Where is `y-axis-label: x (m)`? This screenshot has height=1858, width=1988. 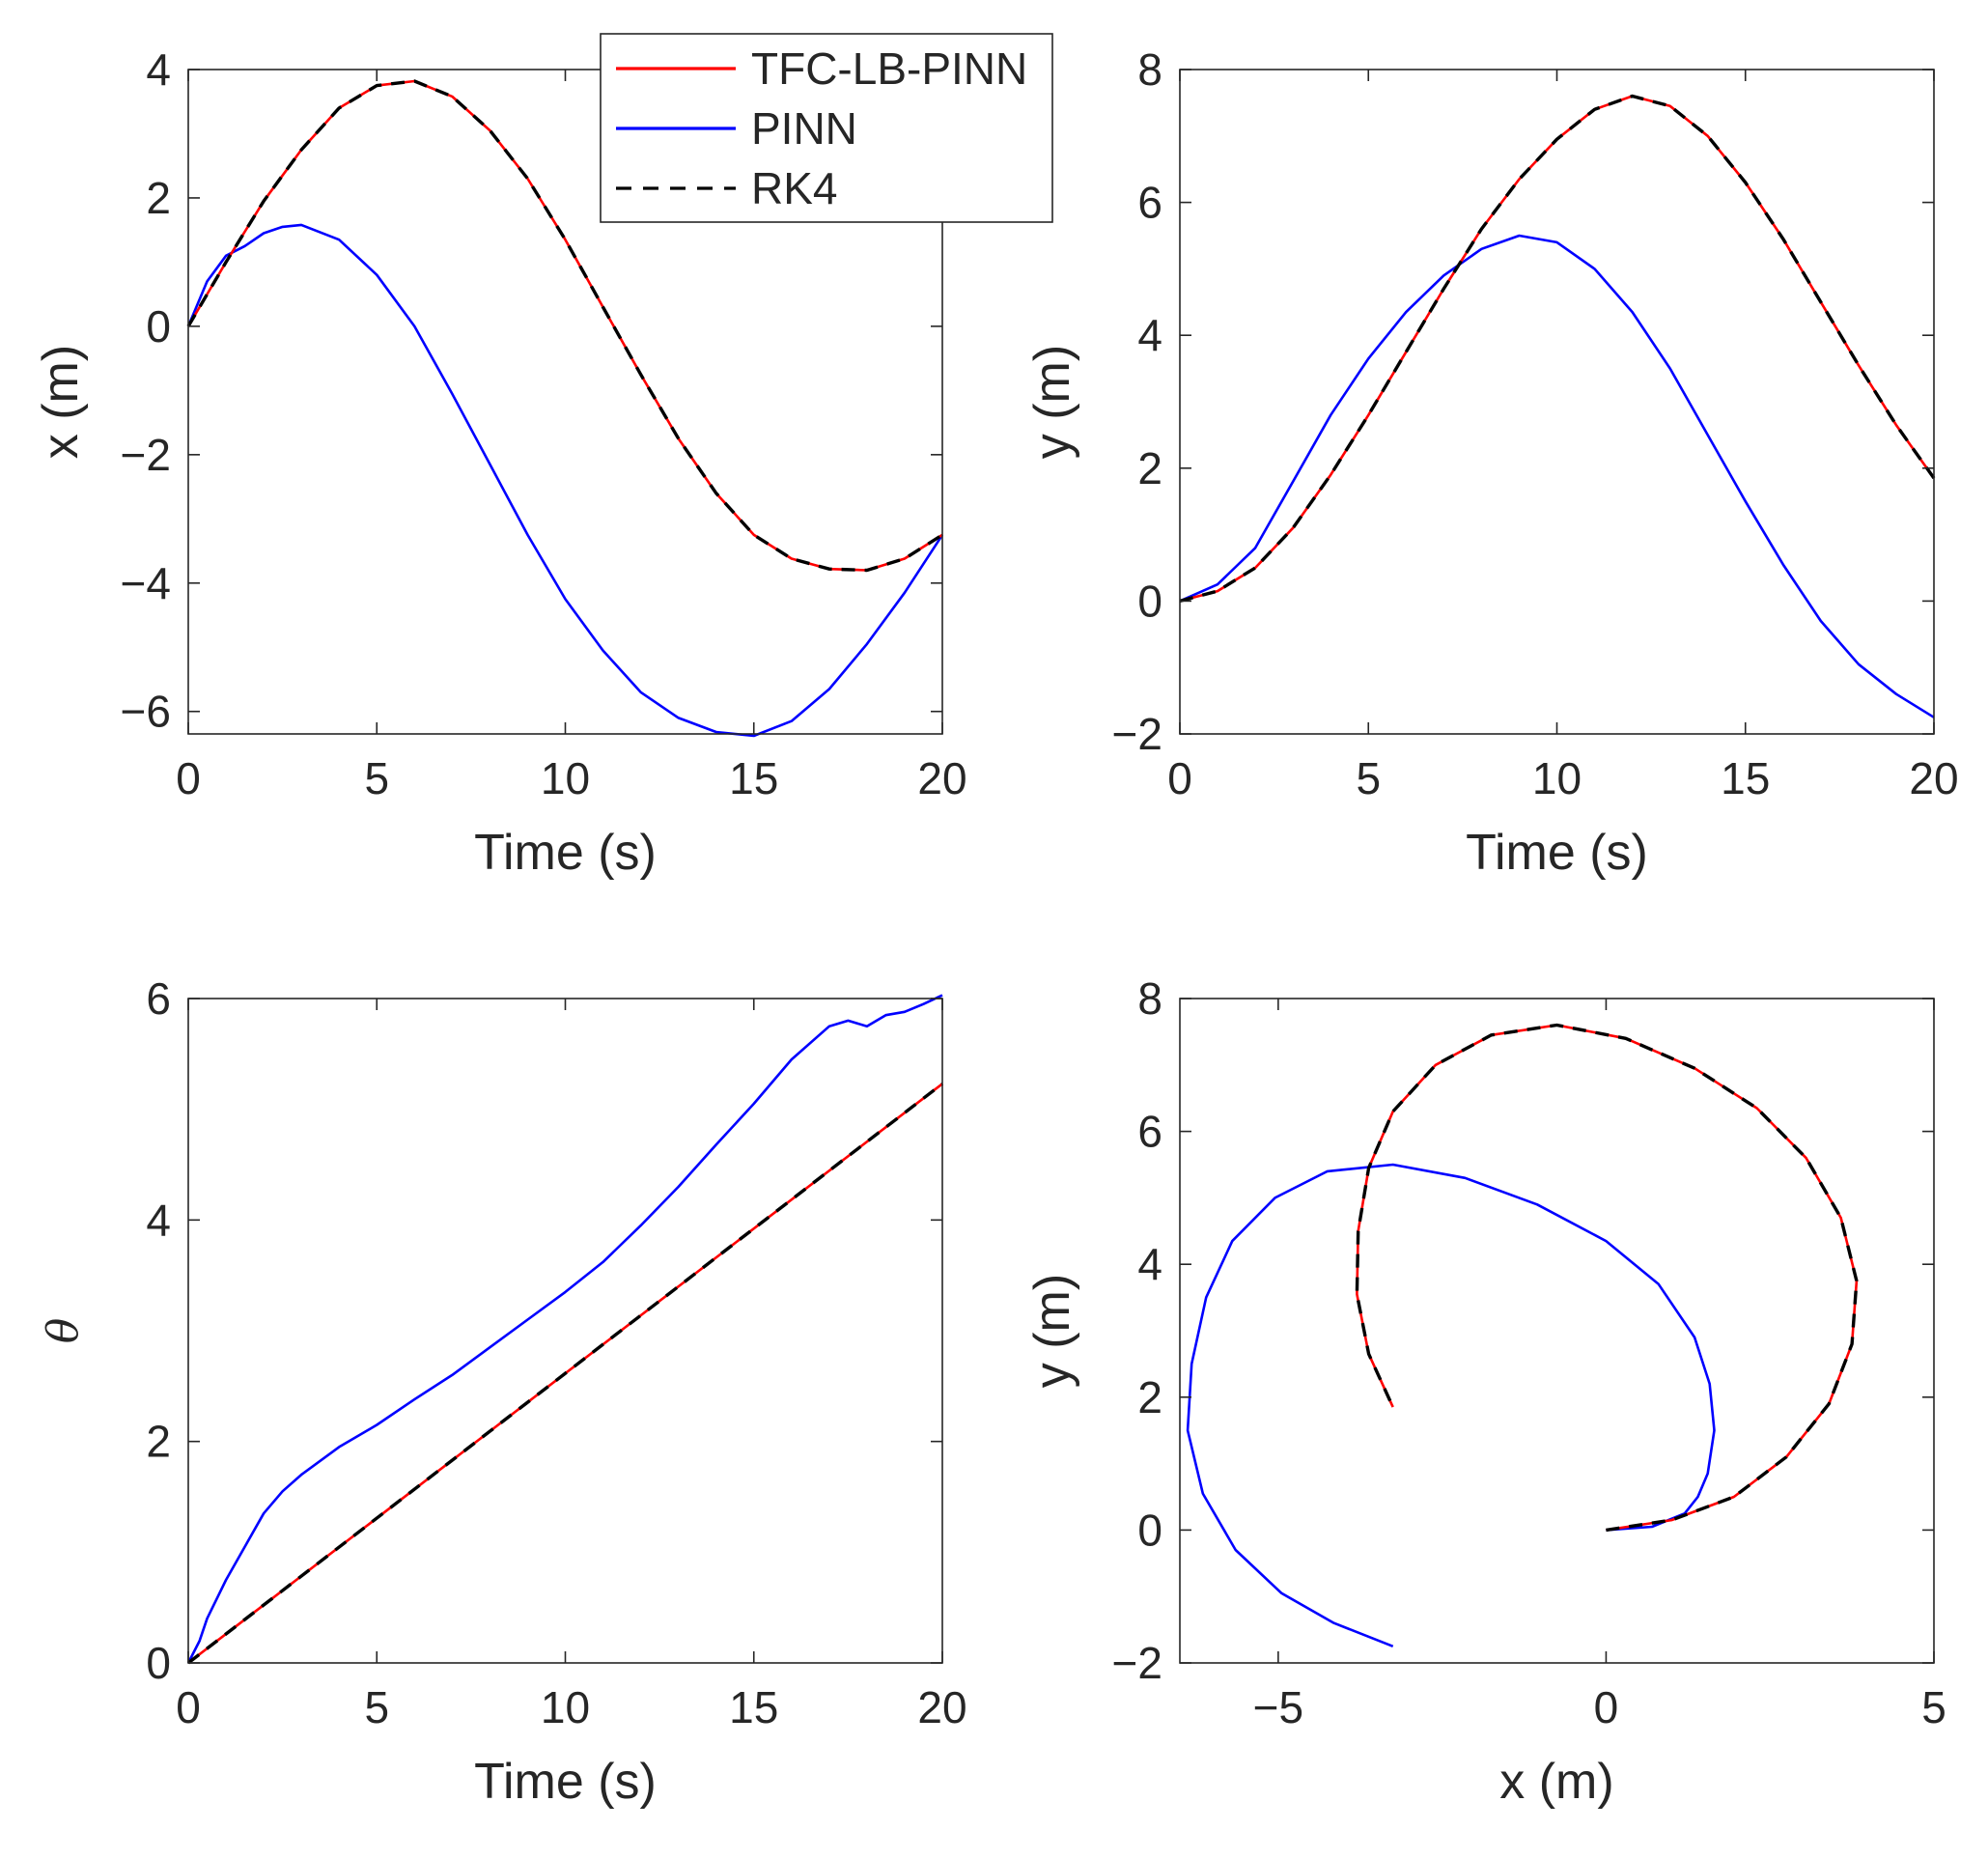 y-axis-label: x (m) is located at coordinates (61, 402).